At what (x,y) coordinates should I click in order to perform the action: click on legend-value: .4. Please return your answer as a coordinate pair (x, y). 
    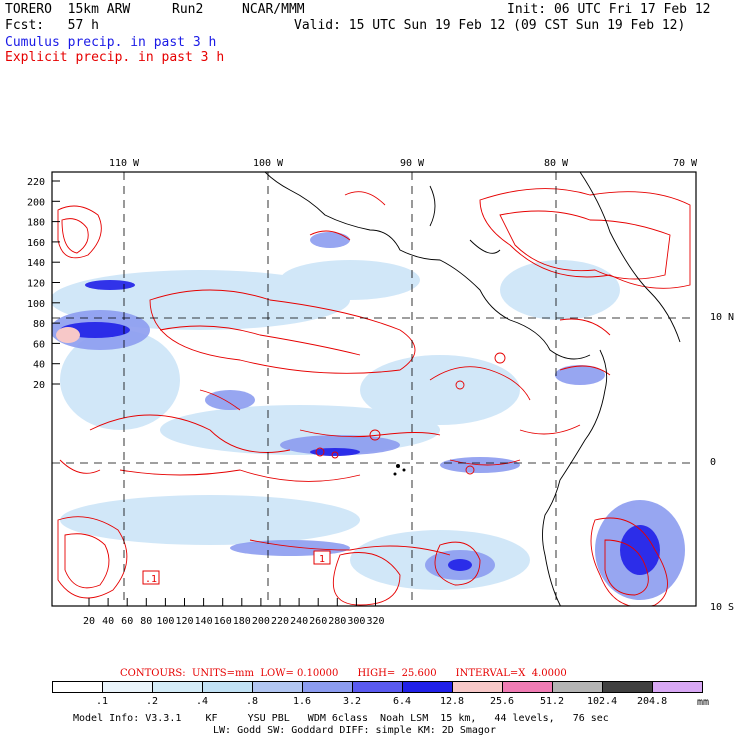
    Looking at the image, I should click on (202, 701).